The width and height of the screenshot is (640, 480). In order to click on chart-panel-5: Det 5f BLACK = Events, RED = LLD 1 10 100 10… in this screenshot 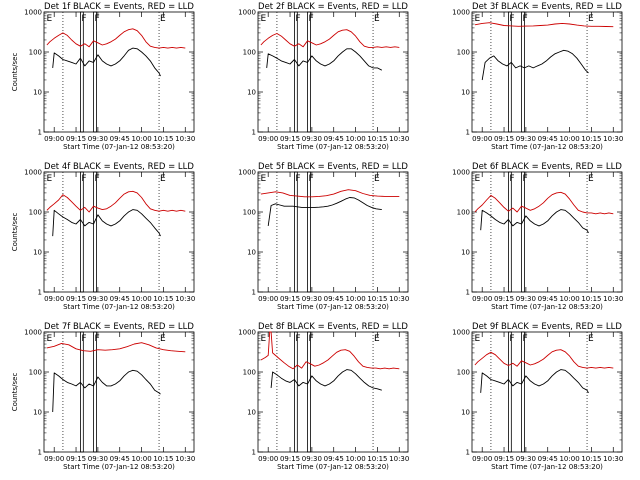, I will do `click(323, 236)`.